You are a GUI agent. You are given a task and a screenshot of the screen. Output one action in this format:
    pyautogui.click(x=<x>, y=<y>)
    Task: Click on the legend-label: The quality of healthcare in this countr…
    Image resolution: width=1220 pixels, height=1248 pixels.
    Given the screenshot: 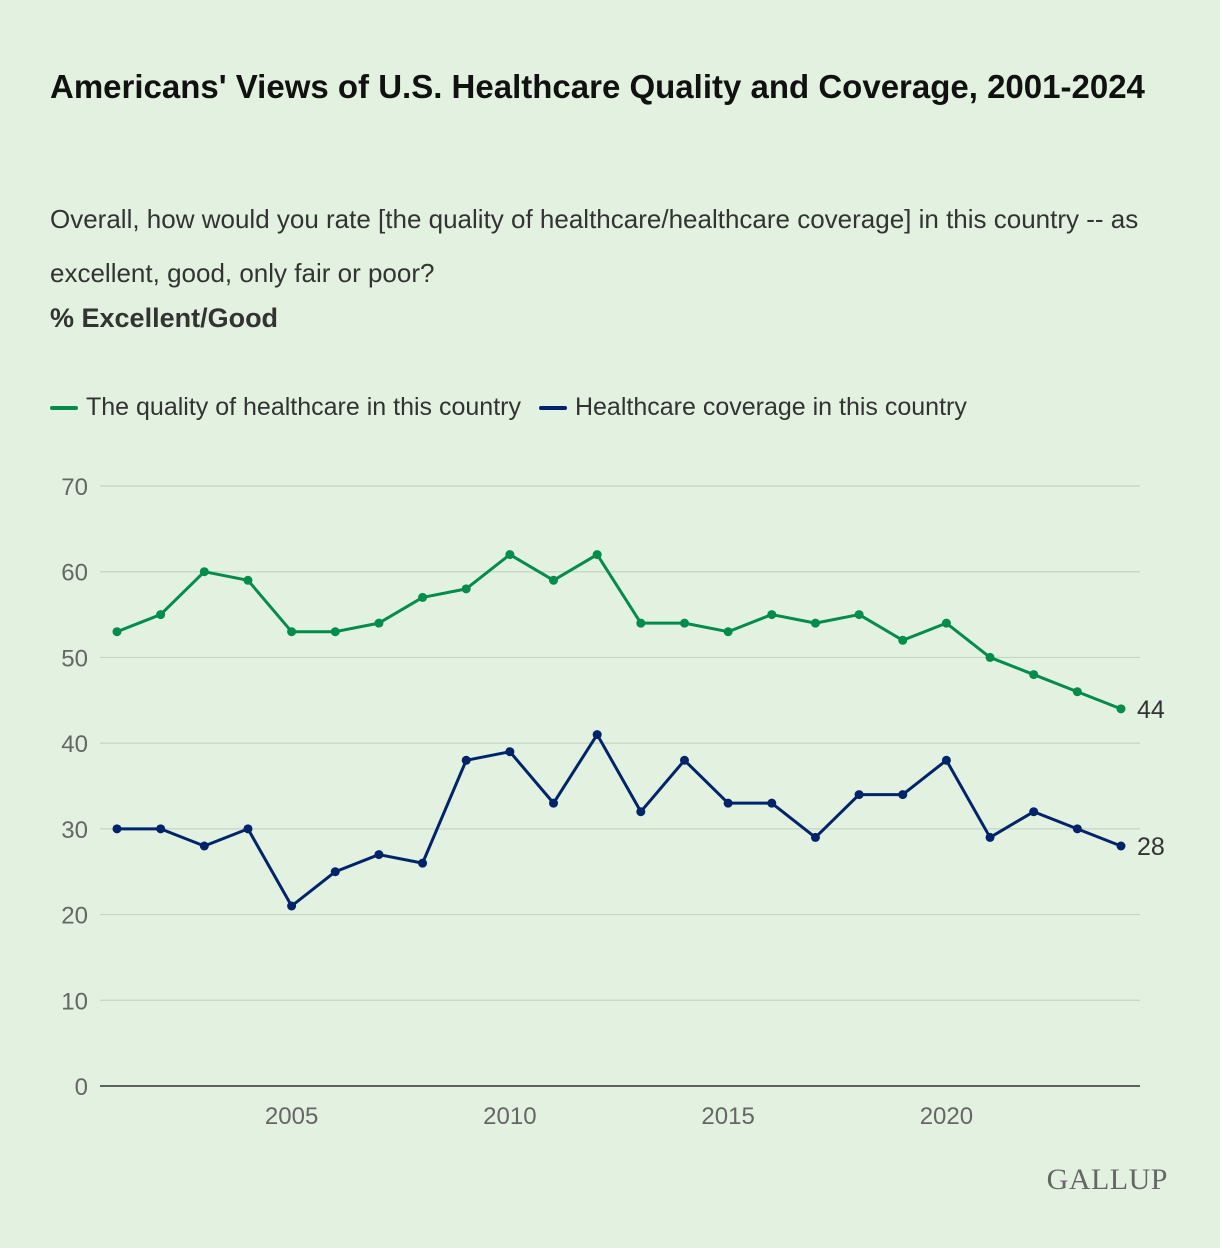 What is the action you would take?
    pyautogui.click(x=303, y=407)
    